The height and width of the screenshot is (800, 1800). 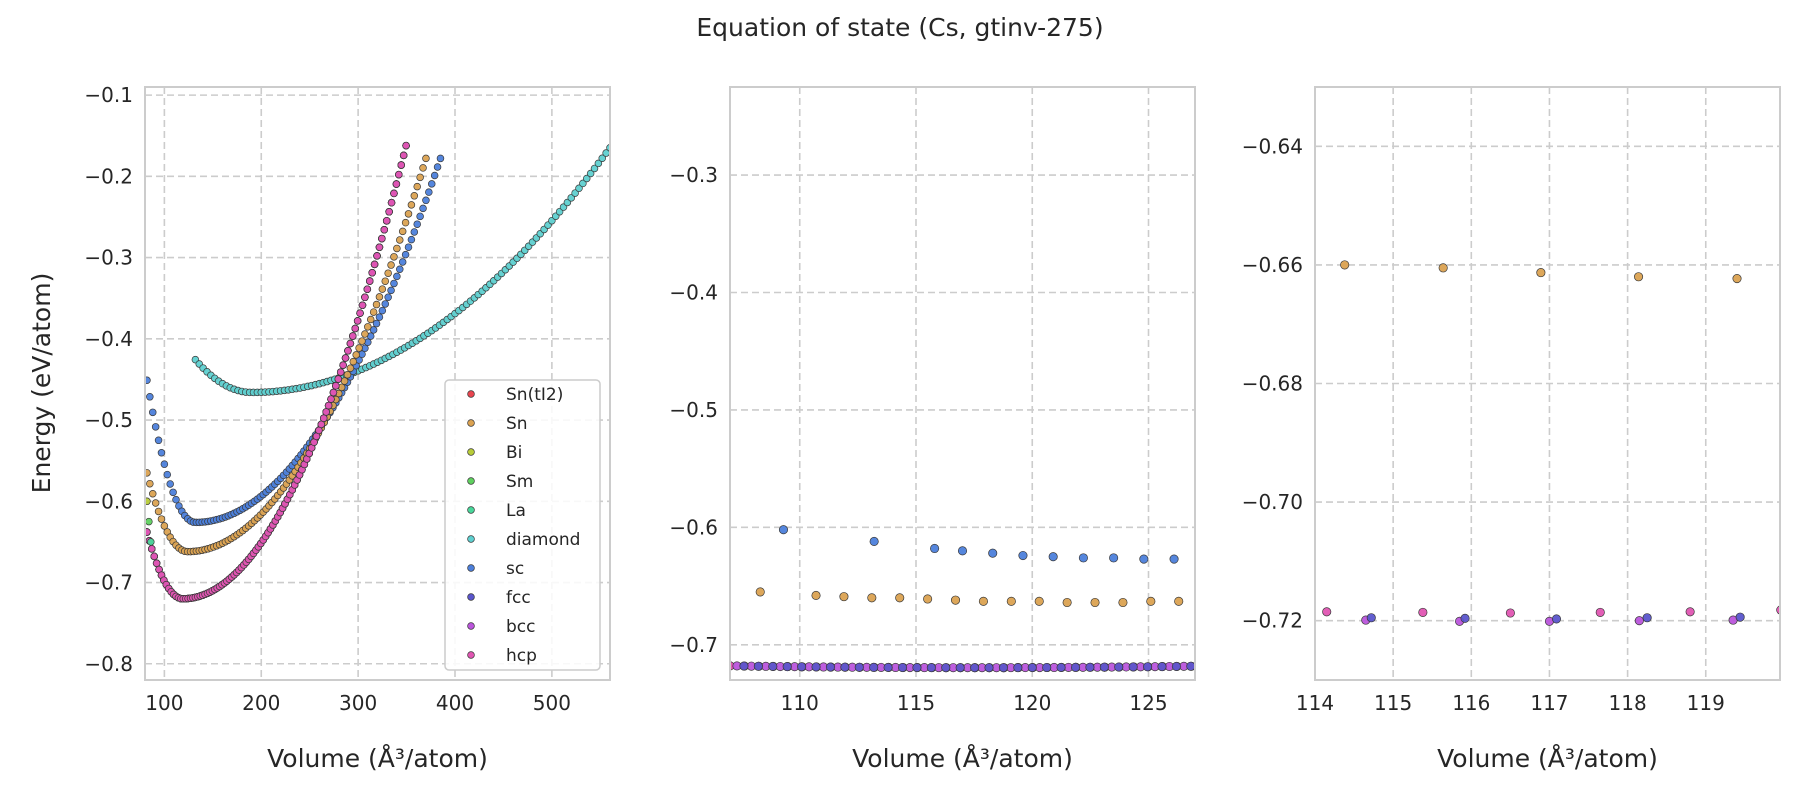 I want to click on legend-label: fcc, so click(x=518, y=598).